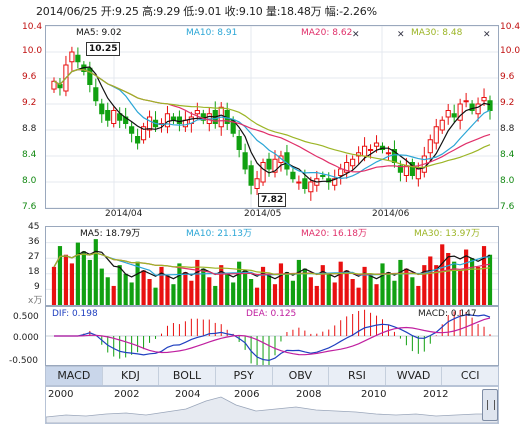 The image size is (521, 430). I want to click on vol-ma5-label: MA5: 18.79万, so click(110, 234).